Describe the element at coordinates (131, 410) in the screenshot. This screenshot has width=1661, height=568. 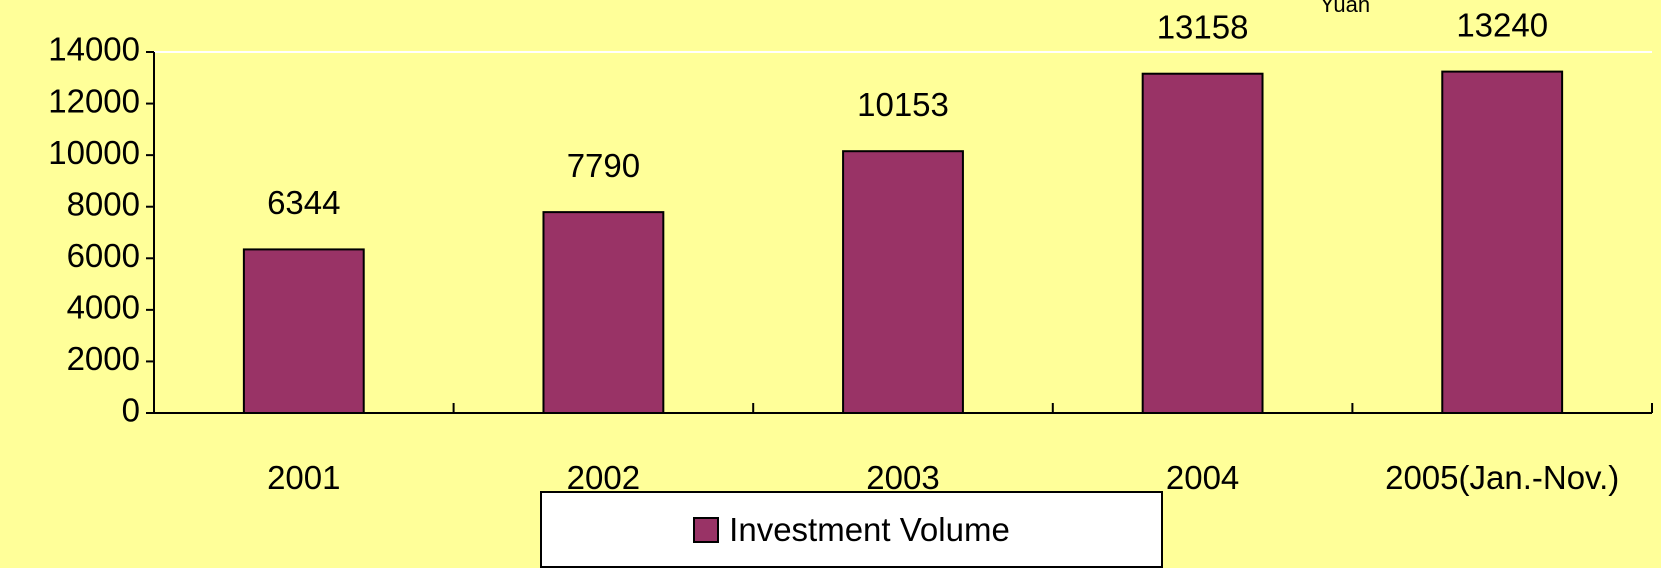
I see `y-tick-label: 0` at that location.